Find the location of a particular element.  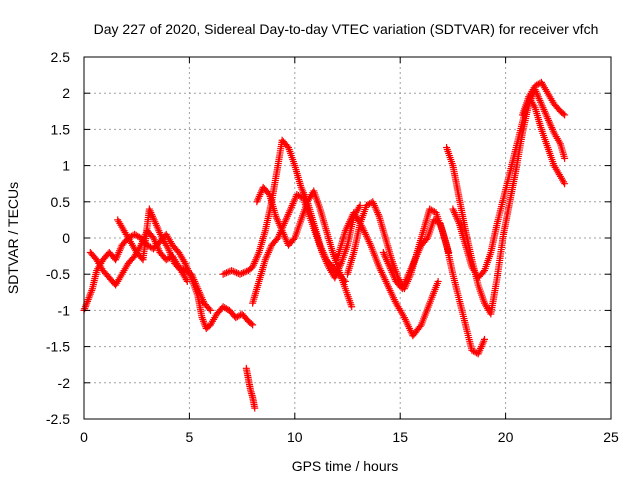

y-axis-title: SDTVAR / TECUs is located at coordinates (13, 238).